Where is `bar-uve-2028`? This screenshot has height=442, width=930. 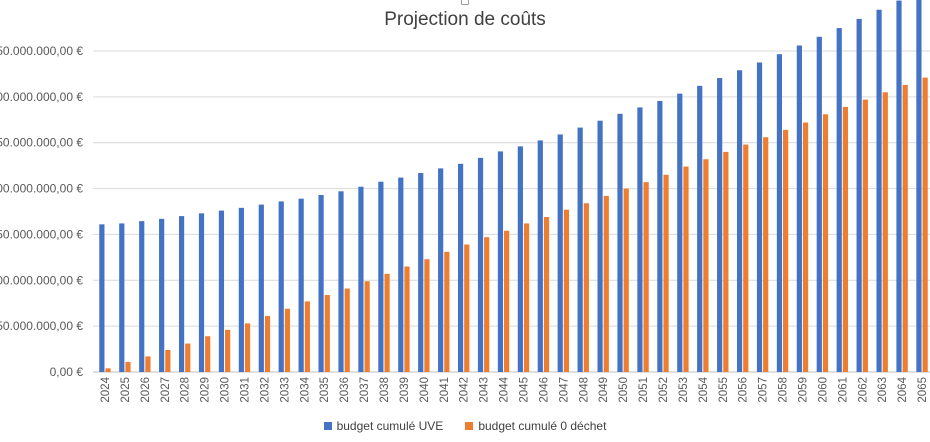 bar-uve-2028 is located at coordinates (181, 294).